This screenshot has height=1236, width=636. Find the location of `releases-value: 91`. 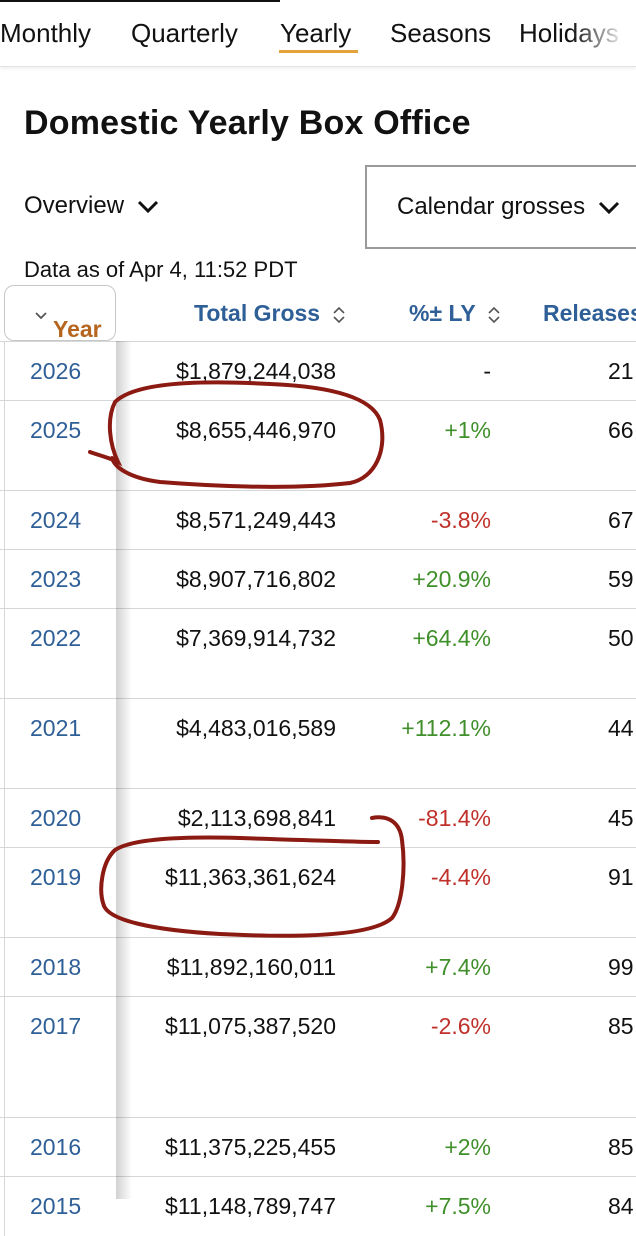

releases-value: 91 is located at coordinates (621, 877).